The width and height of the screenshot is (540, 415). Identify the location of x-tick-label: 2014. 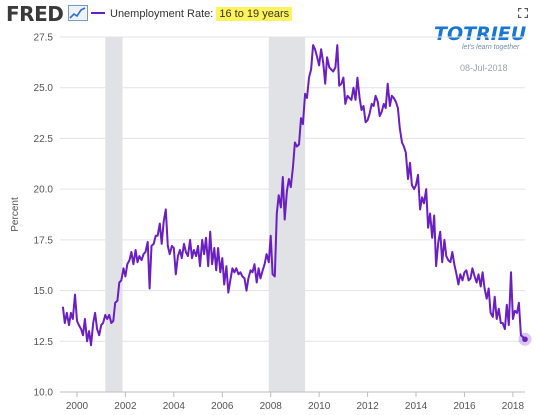
(416, 406).